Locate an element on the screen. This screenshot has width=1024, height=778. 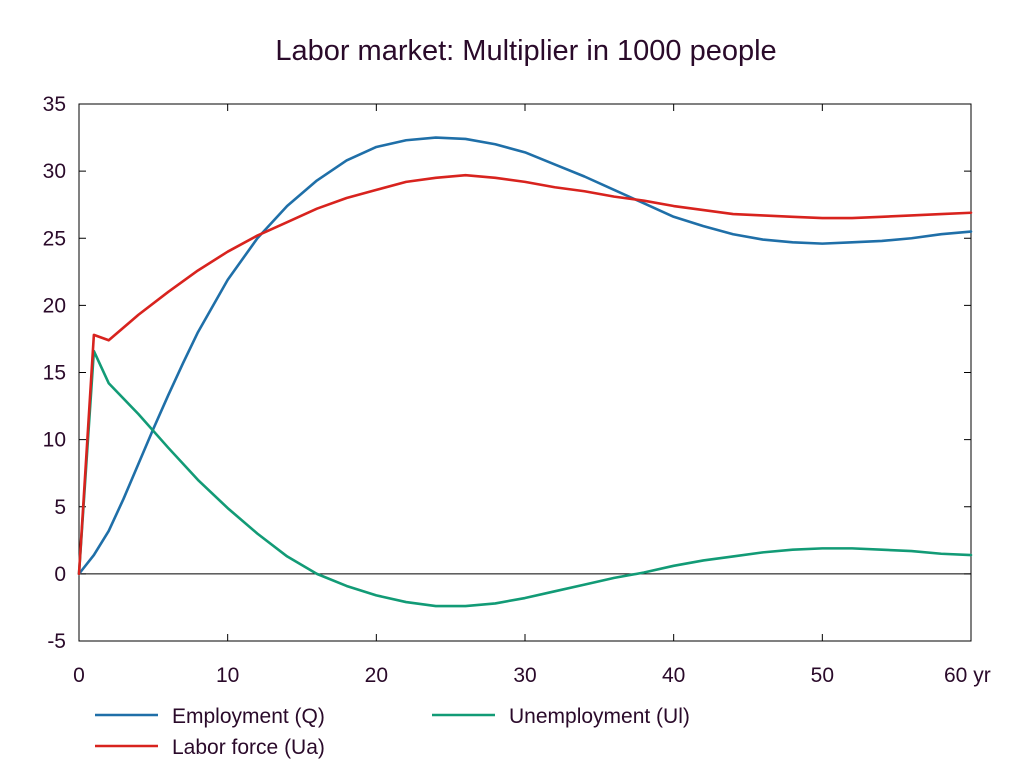
y-tick-label: 20 is located at coordinates (54, 305).